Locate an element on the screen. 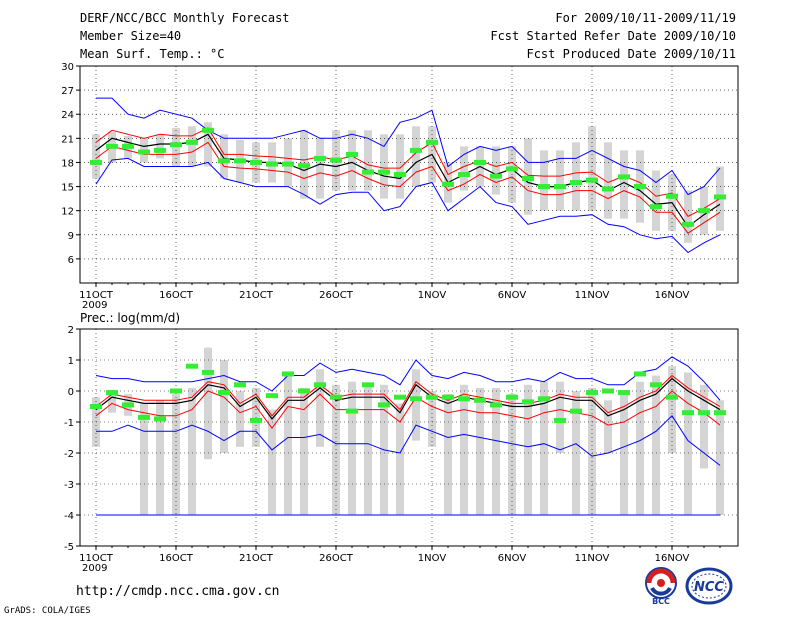  precipitation-ytick-label: -2 is located at coordinates (69, 454).